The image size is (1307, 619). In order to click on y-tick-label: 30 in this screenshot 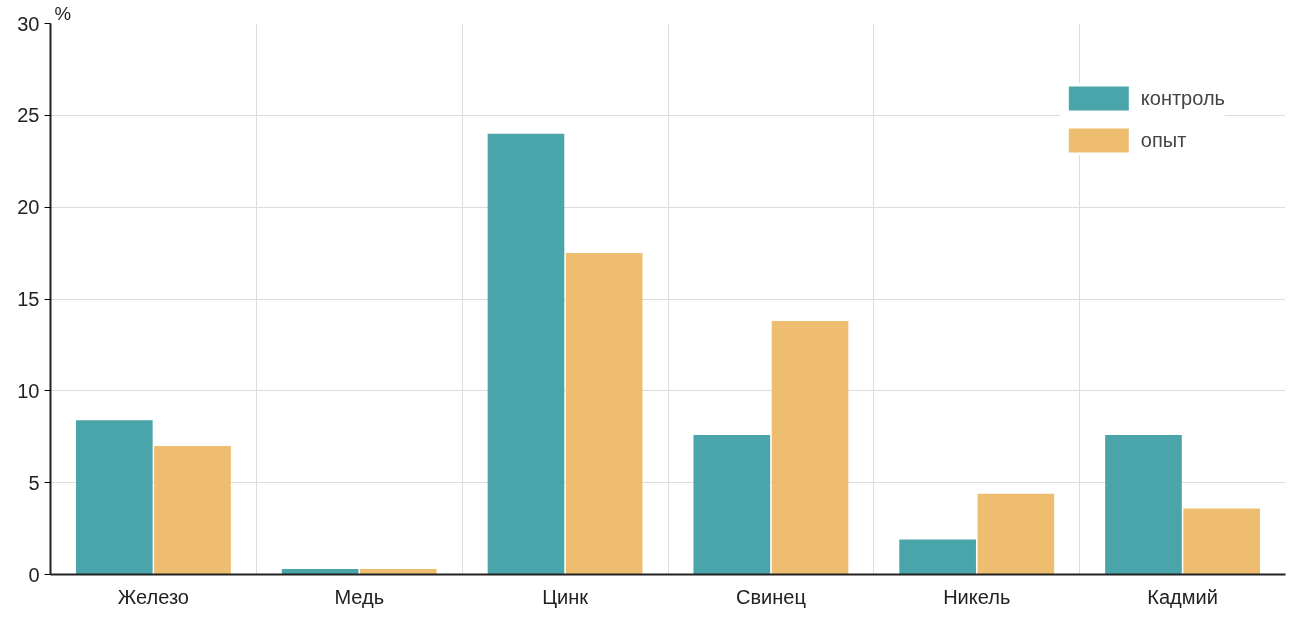, I will do `click(28, 23)`.